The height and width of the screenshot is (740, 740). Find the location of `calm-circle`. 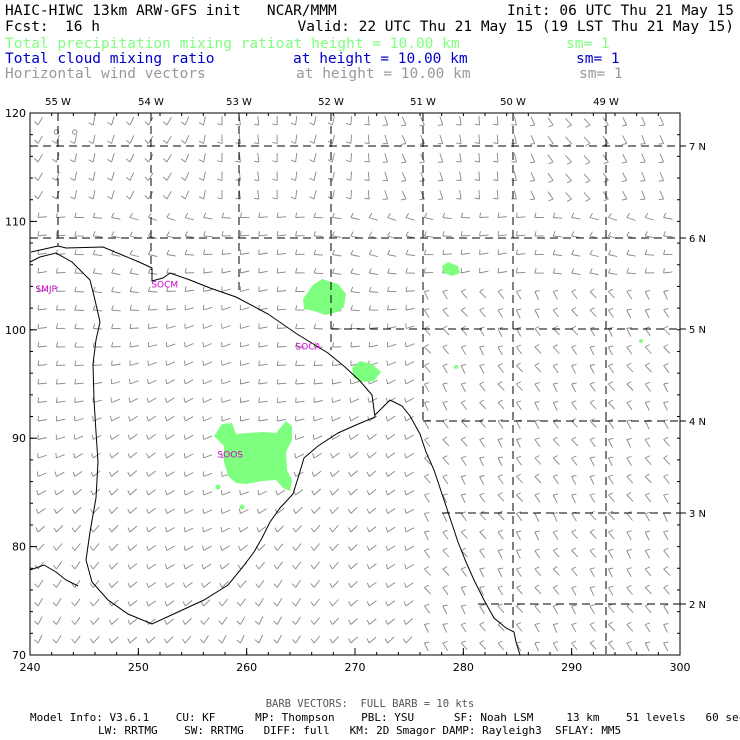

calm-circle is located at coordinates (75, 132).